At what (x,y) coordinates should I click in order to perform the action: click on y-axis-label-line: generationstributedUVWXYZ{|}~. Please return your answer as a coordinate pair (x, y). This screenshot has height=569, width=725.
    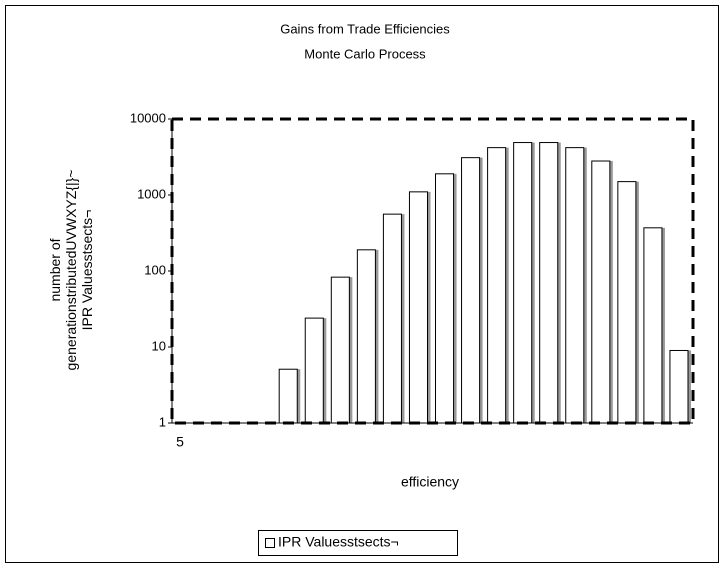
    Looking at the image, I should click on (71, 270).